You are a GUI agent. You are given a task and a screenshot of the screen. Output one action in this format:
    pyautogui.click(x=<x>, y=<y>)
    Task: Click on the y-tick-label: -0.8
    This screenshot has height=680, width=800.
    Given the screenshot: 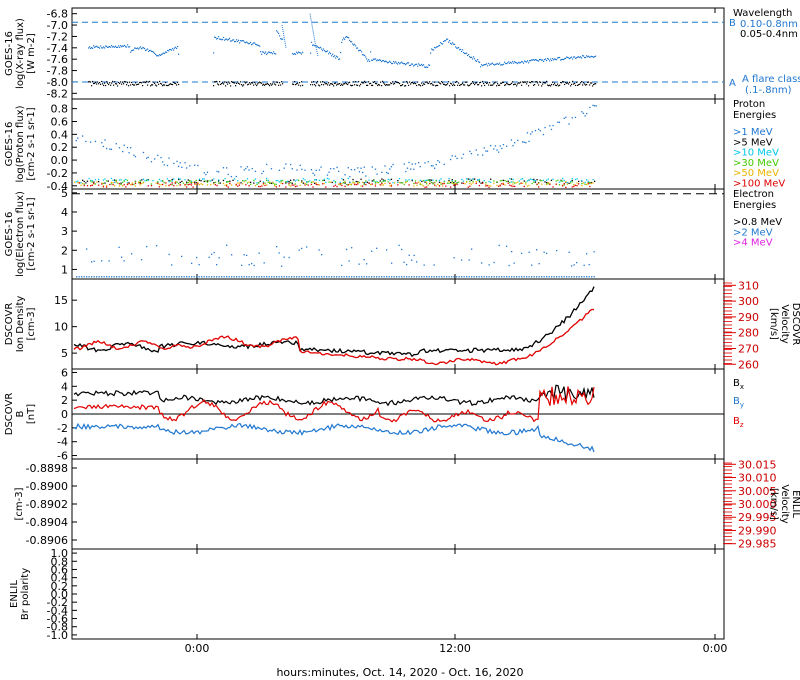 What is the action you would take?
    pyautogui.click(x=57, y=627)
    